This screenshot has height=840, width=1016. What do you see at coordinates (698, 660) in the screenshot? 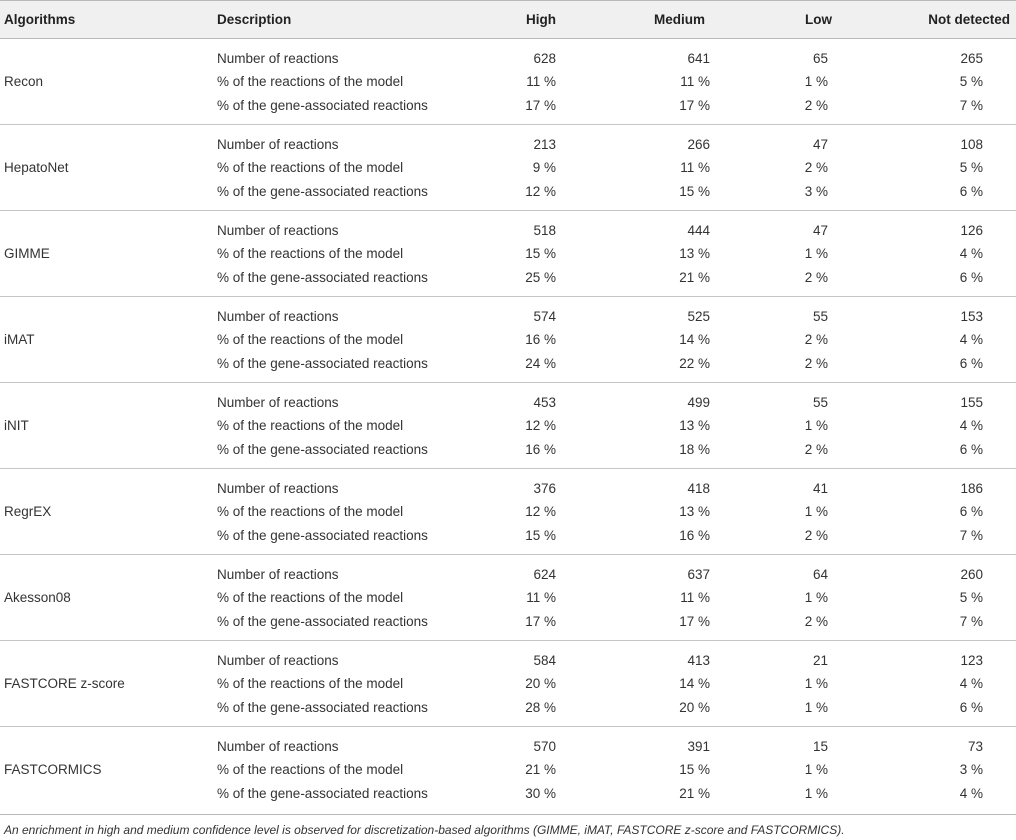
I see `cell-medium: 413` at bounding box center [698, 660].